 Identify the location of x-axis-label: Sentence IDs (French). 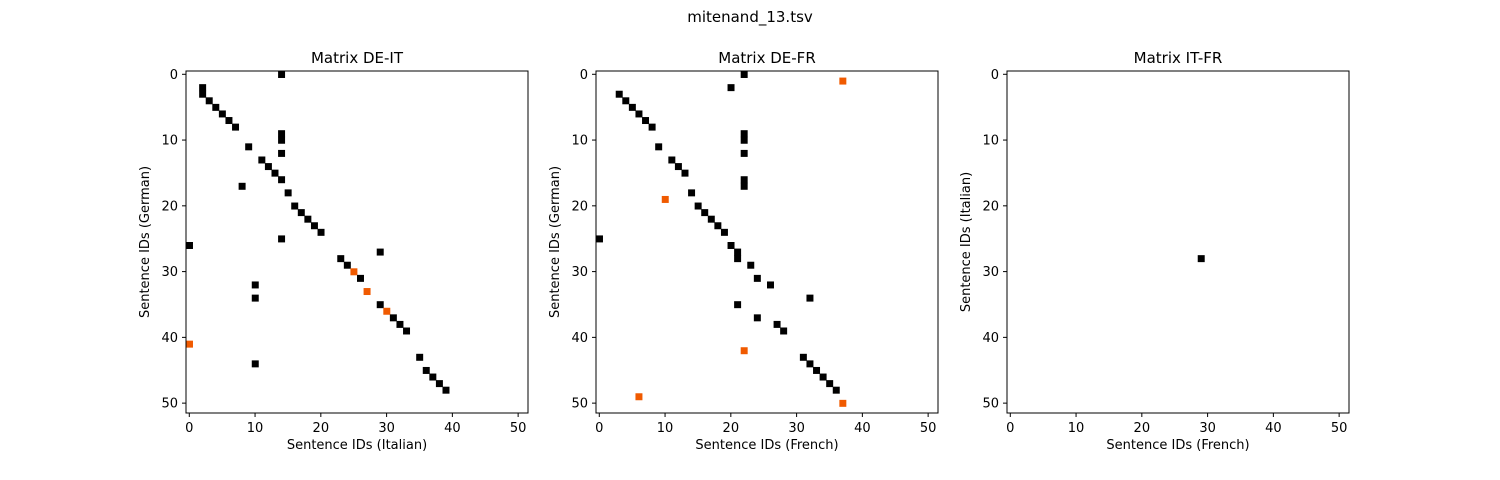
(766, 445).